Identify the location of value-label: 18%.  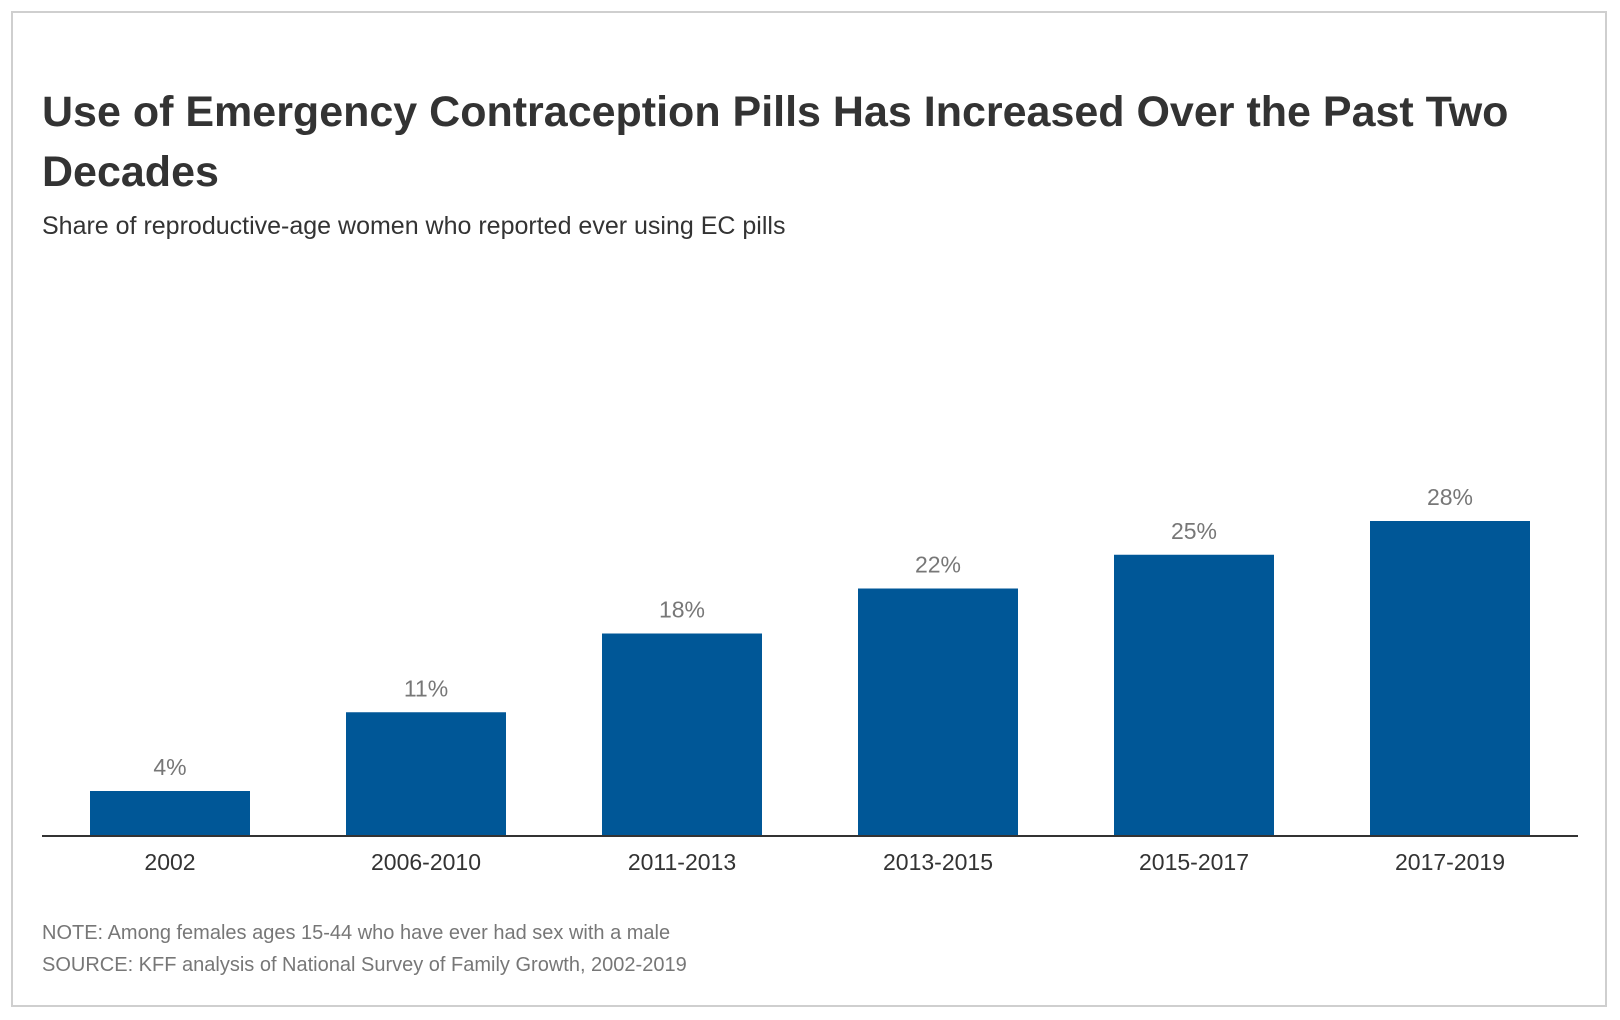
(682, 610).